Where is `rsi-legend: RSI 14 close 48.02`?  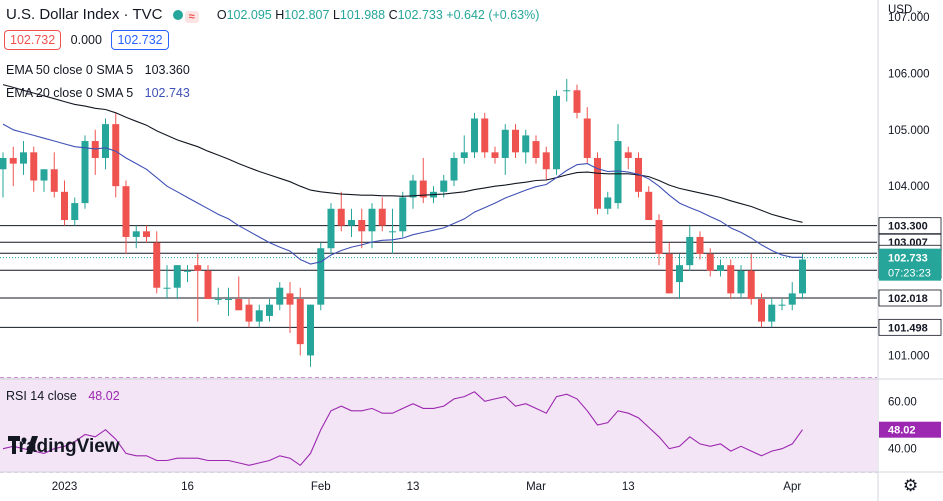 rsi-legend: RSI 14 close 48.02 is located at coordinates (63, 396).